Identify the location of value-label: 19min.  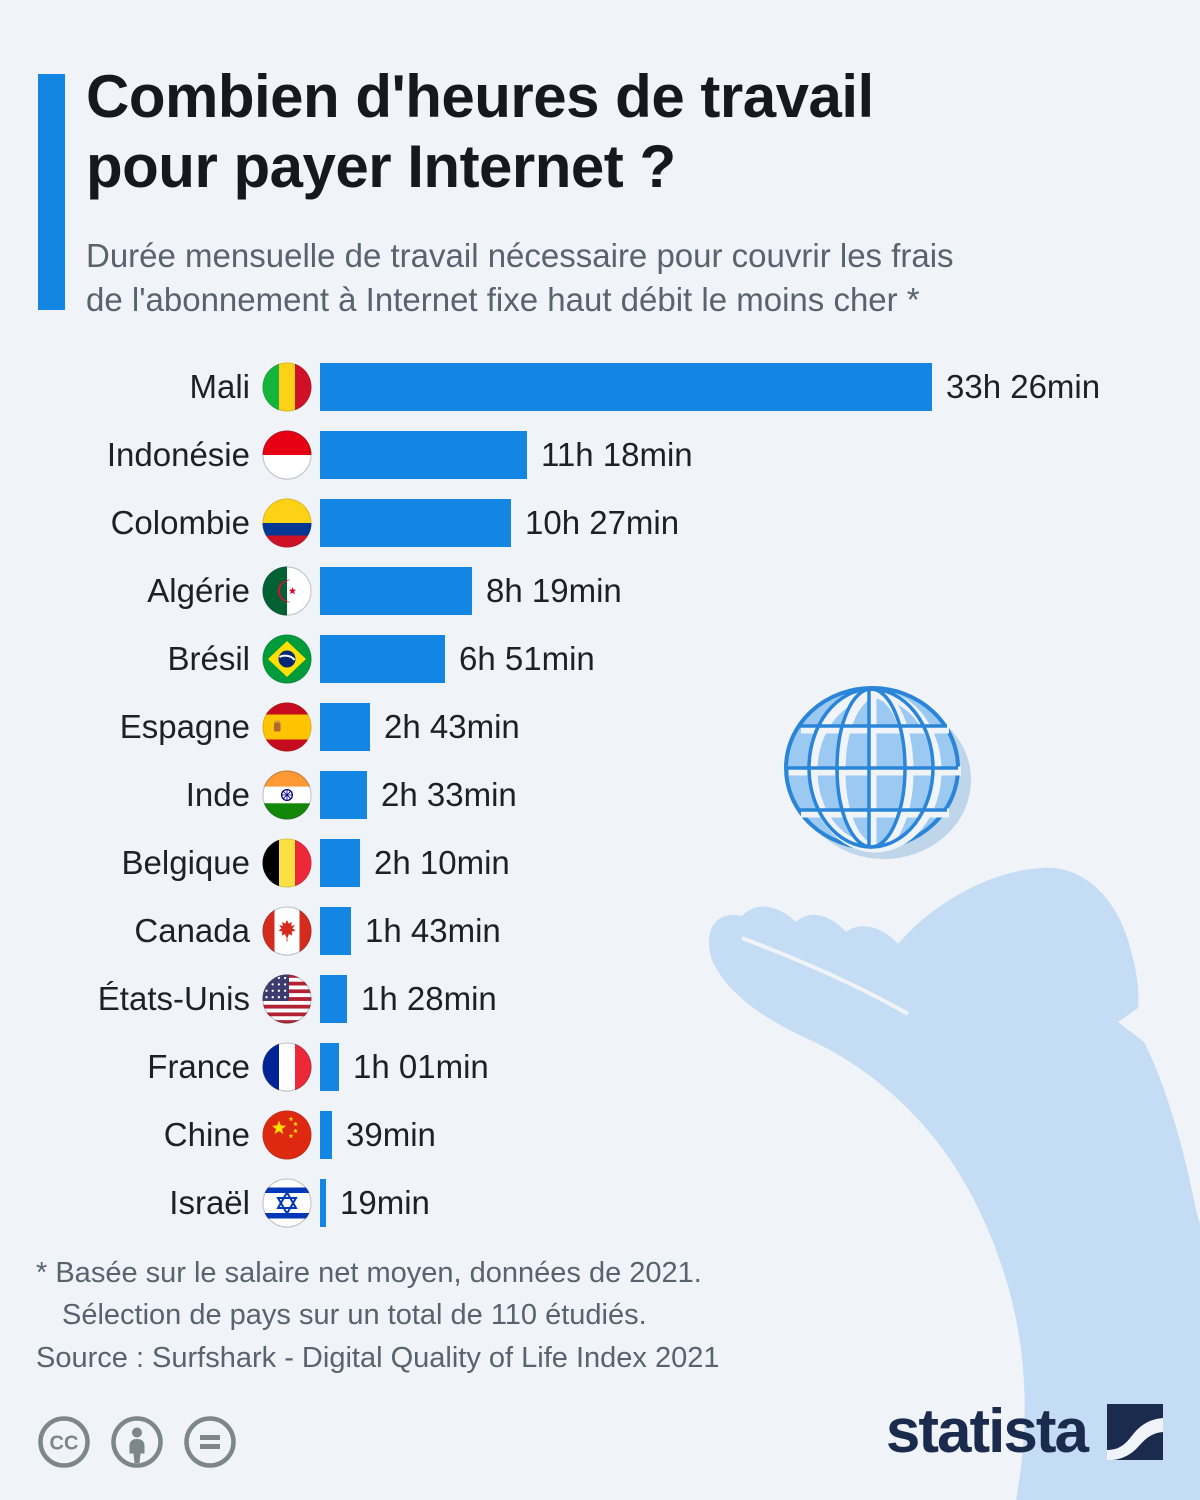
(385, 1202).